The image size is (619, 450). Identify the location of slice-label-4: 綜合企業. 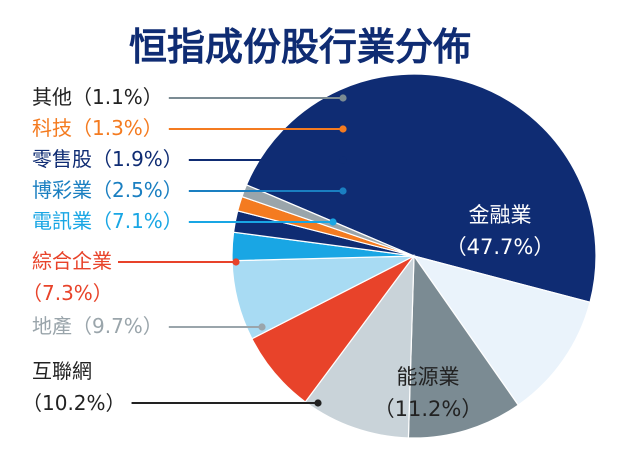
(72, 261).